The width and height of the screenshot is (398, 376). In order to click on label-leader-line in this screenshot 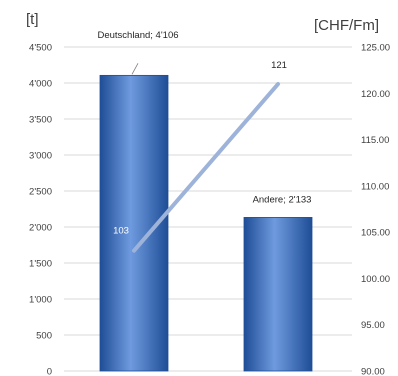, I will do `click(135, 69)`.